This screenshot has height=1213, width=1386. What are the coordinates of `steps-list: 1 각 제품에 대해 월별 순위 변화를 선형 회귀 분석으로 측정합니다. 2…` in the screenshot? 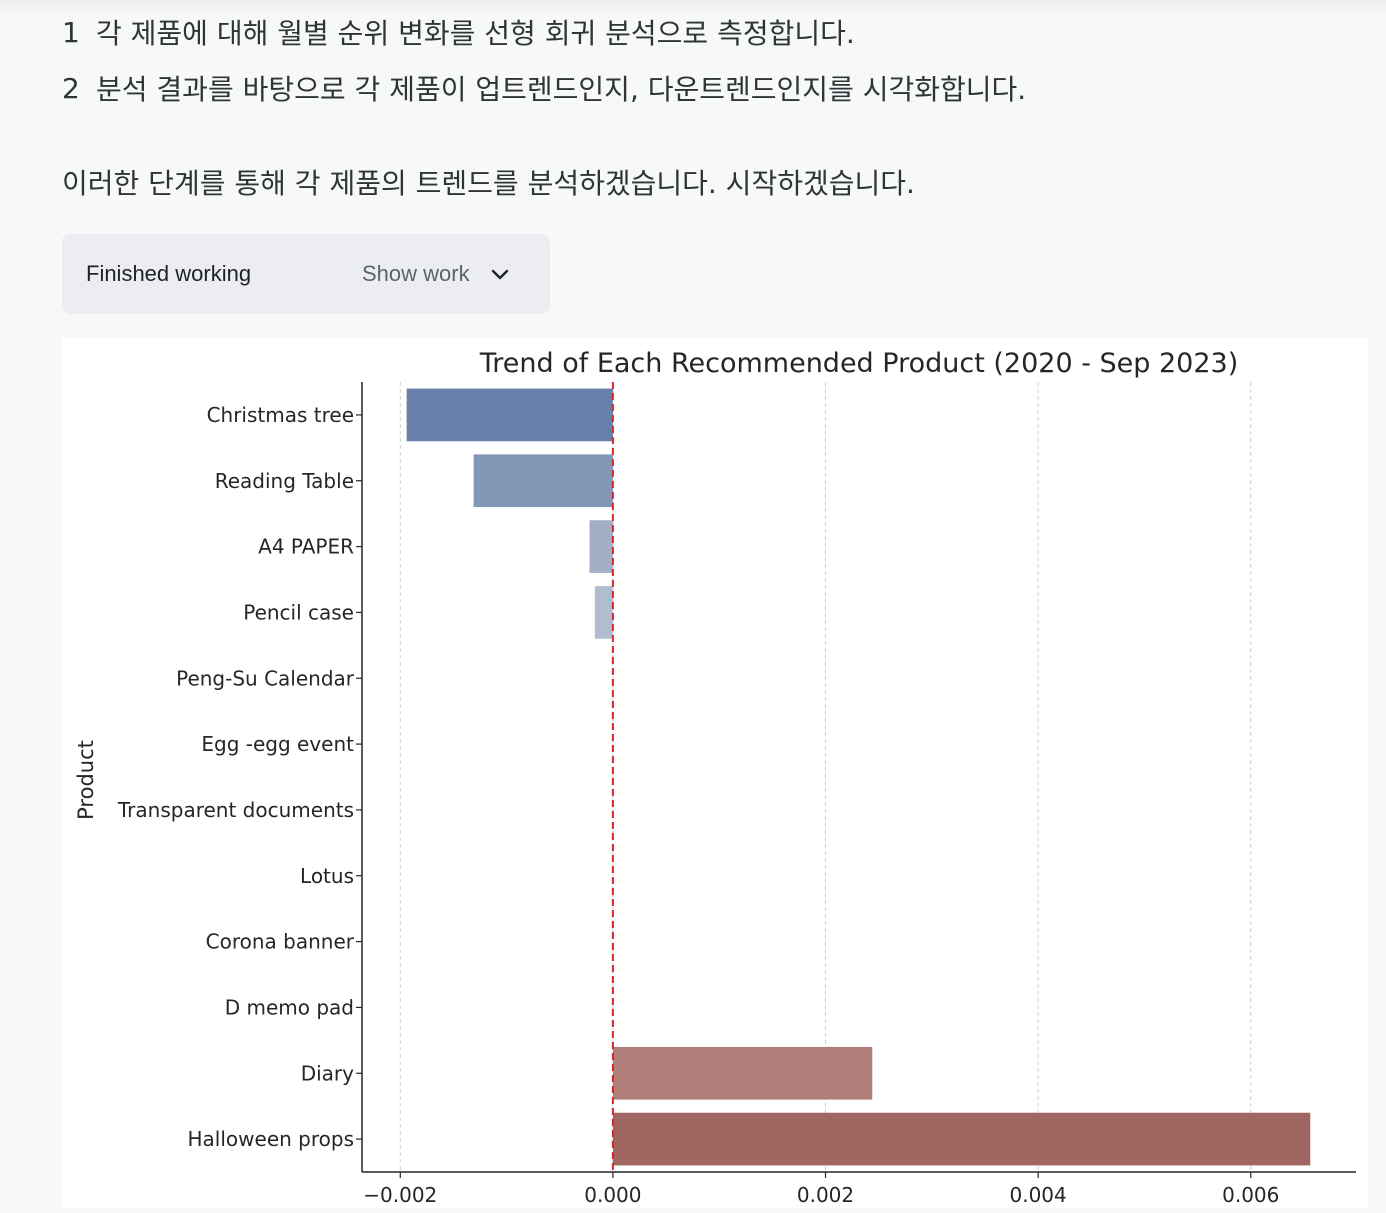 It's located at (544, 66).